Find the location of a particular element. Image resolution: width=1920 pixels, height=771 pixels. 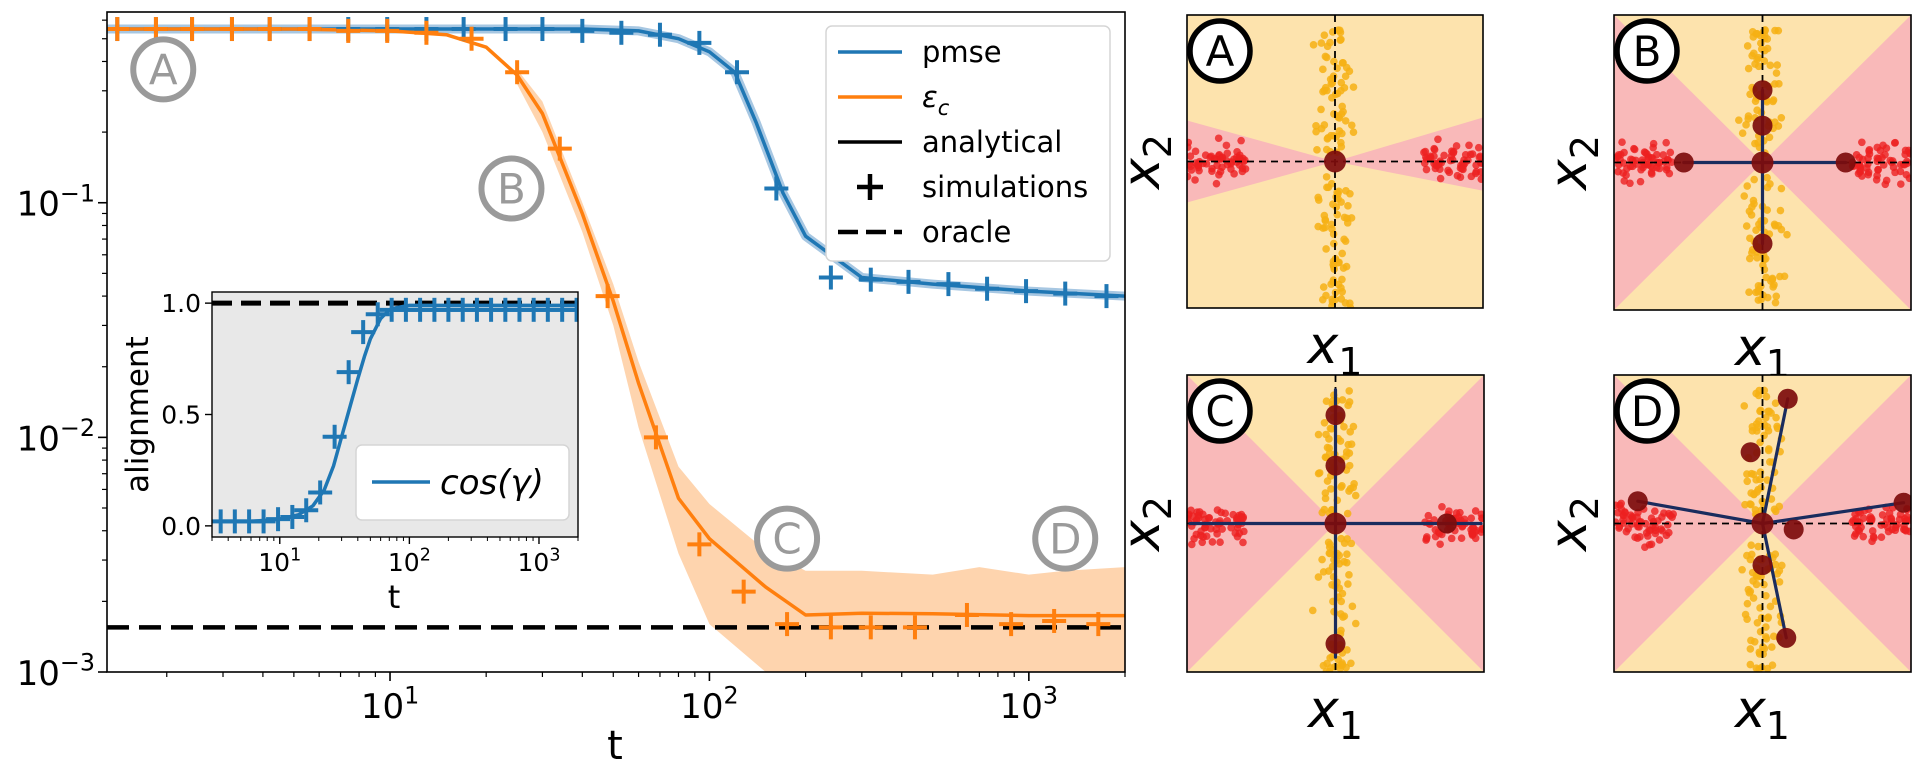

stage-marker-label: A is located at coordinates (163, 69).